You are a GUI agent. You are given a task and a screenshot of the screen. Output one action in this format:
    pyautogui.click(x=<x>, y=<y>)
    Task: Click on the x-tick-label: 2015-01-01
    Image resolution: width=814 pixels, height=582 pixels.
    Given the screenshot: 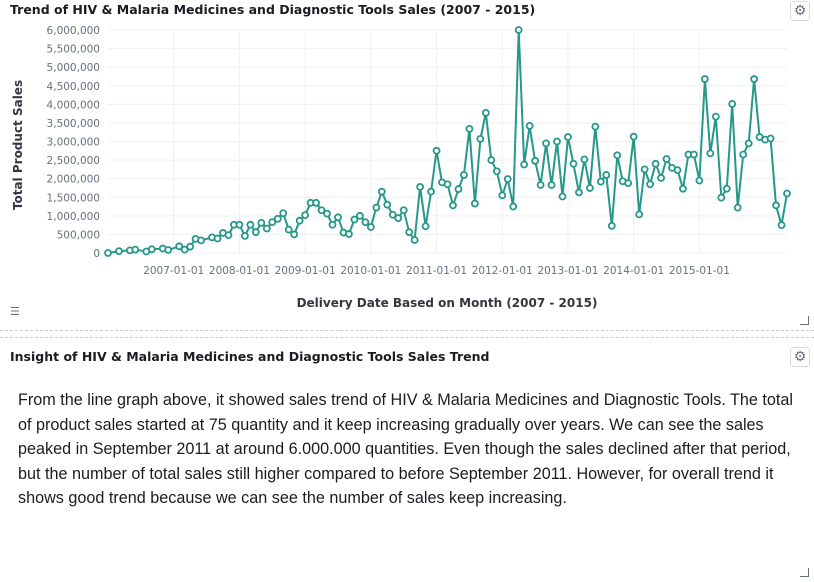 What is the action you would take?
    pyautogui.click(x=699, y=271)
    